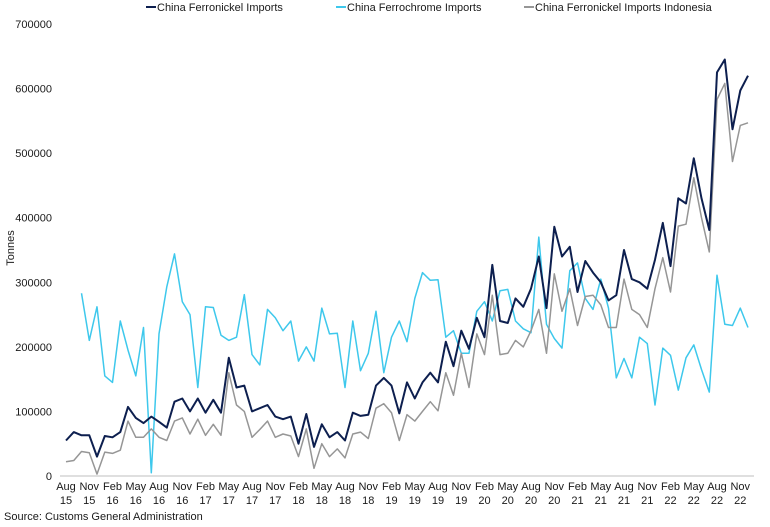 The image size is (770, 527). I want to click on y-tick-label: 100000, so click(33, 412).